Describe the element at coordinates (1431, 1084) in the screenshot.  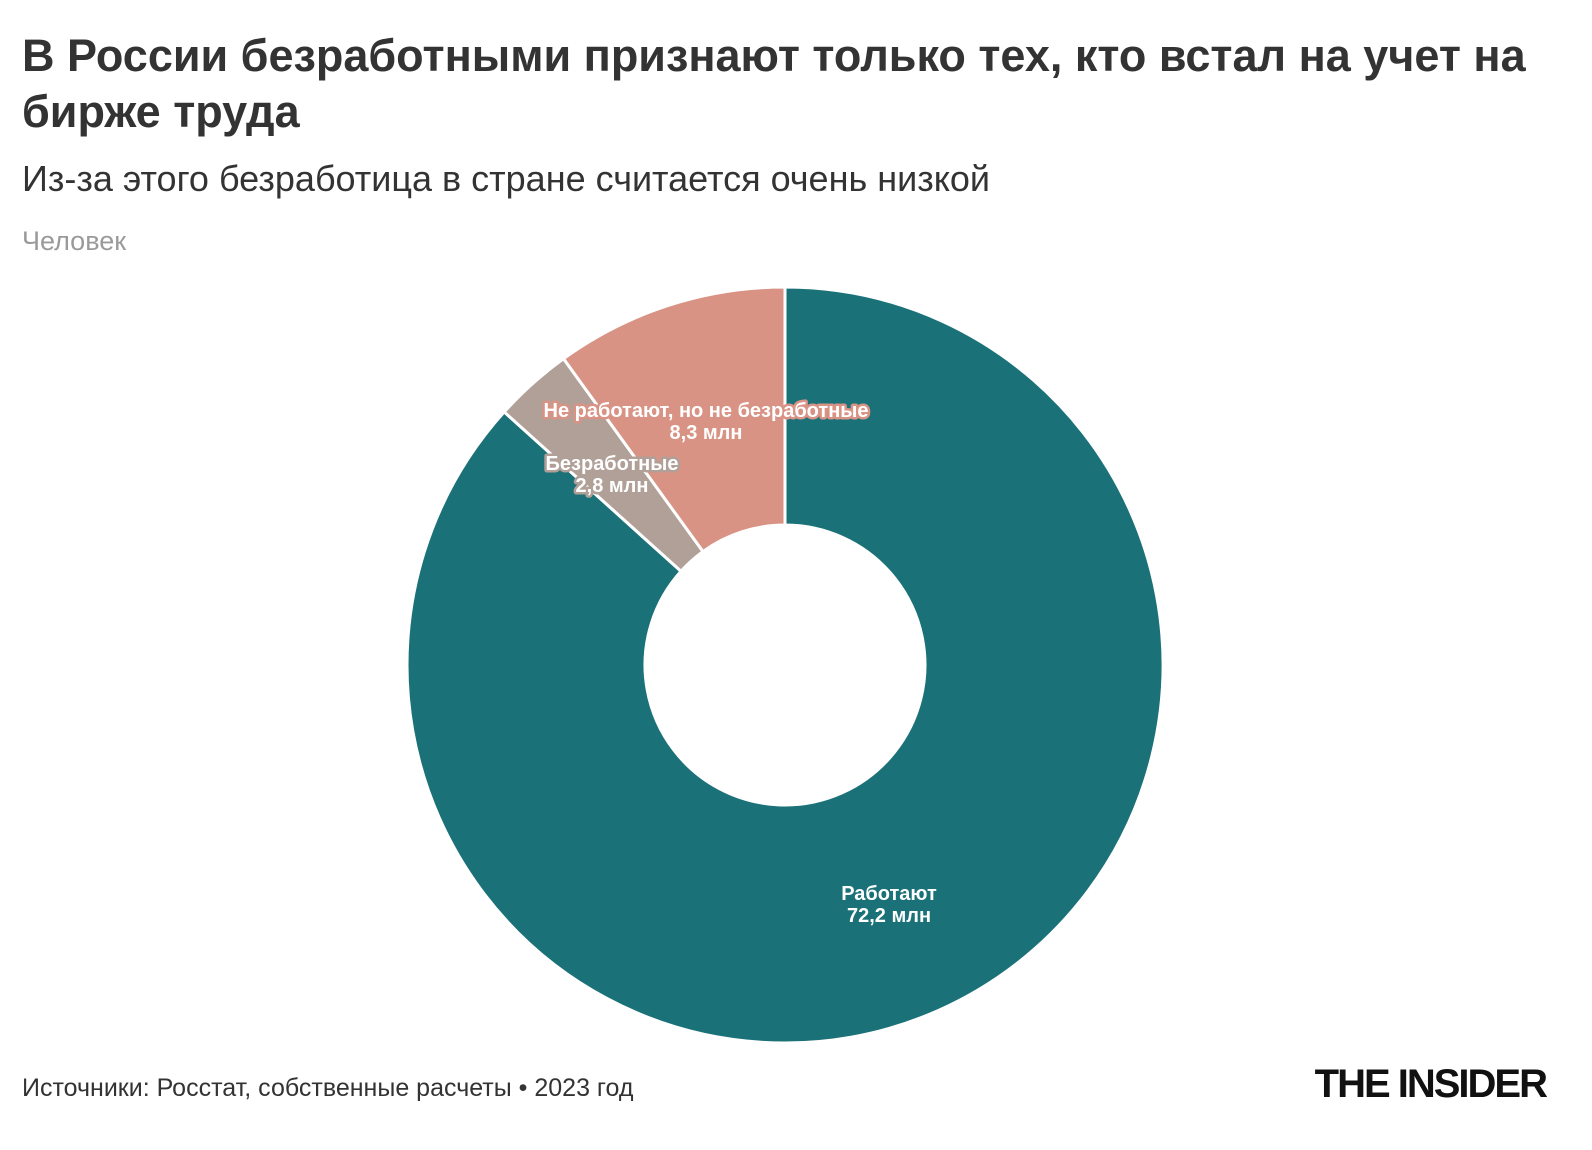
I see `the-insider-logo: THE INSIDER` at that location.